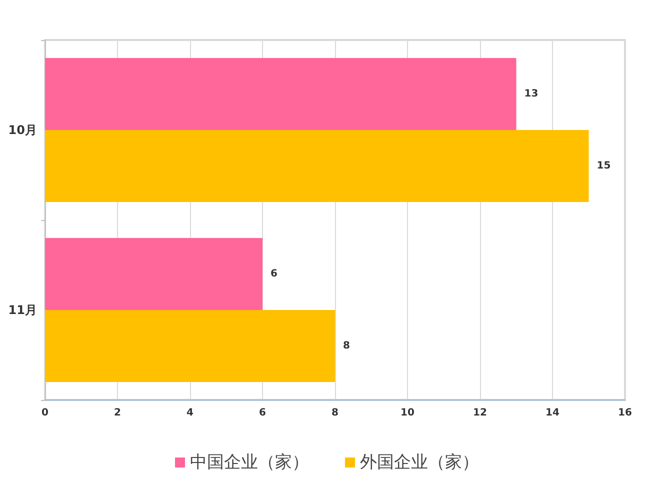 The image size is (654, 486). What do you see at coordinates (190, 413) in the screenshot?
I see `x-tick-label: 4` at bounding box center [190, 413].